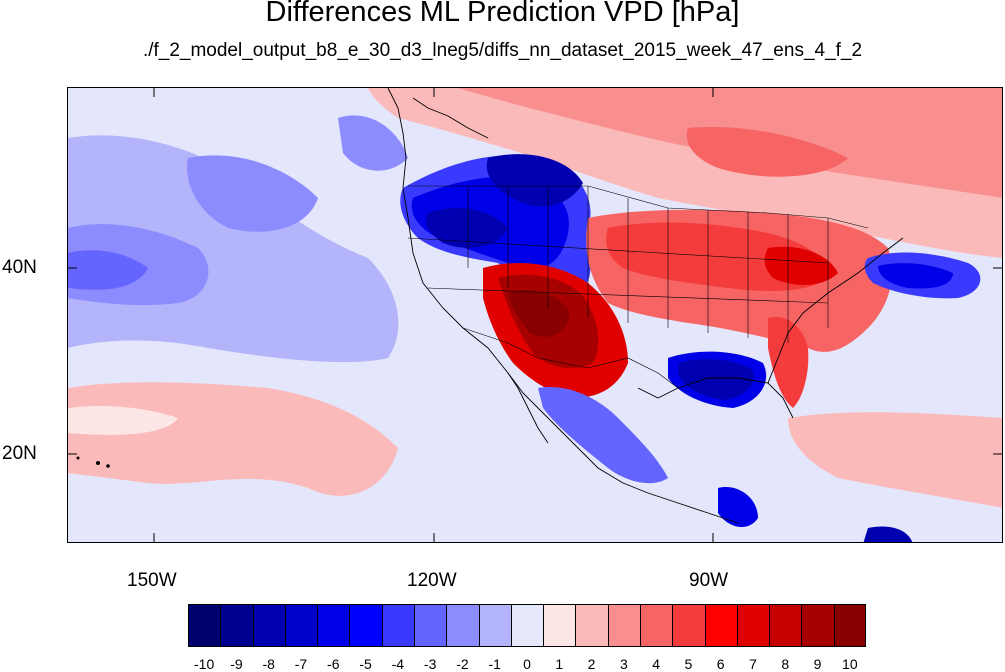  I want to click on colorbar-tick-label: -5, so click(365, 664).